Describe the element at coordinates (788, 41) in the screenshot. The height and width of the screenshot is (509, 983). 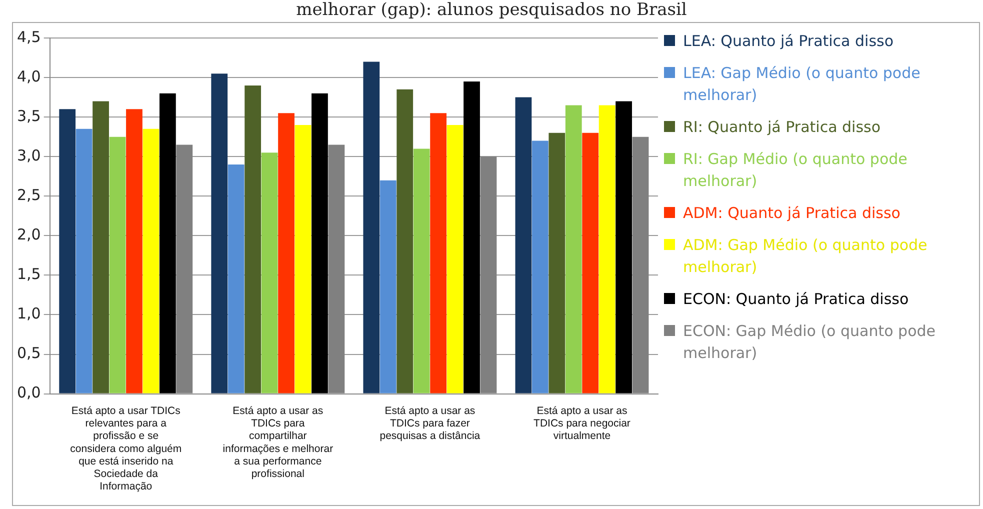
I see `legend-label: LEA: Quanto já Pratica disso` at that location.